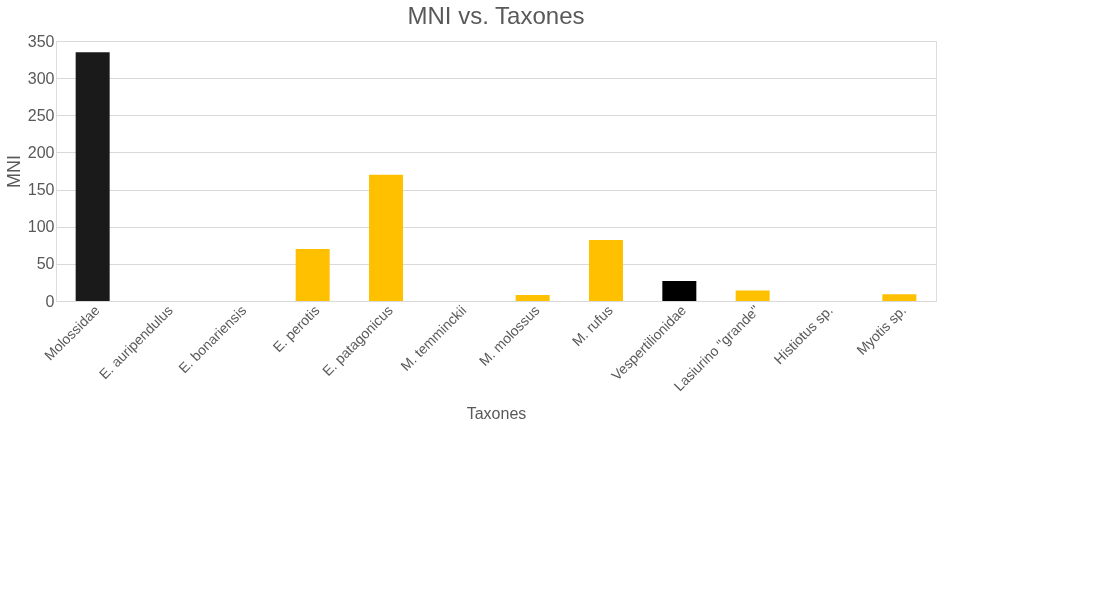 This screenshot has width=1094, height=600. What do you see at coordinates (496, 15) in the screenshot?
I see `chart-title: MNI vs. Taxones` at bounding box center [496, 15].